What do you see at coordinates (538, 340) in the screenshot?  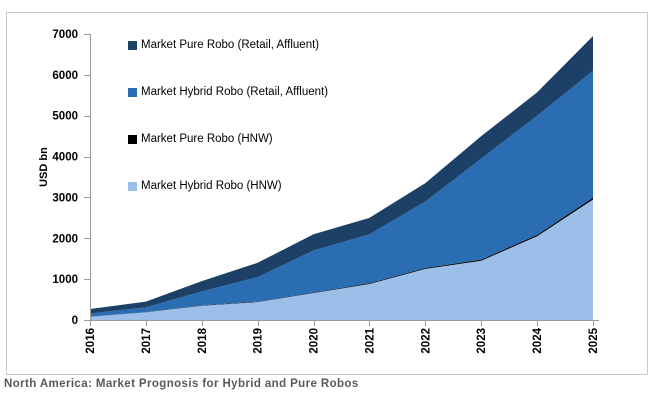 I see `x-tick-label: 2024` at bounding box center [538, 340].